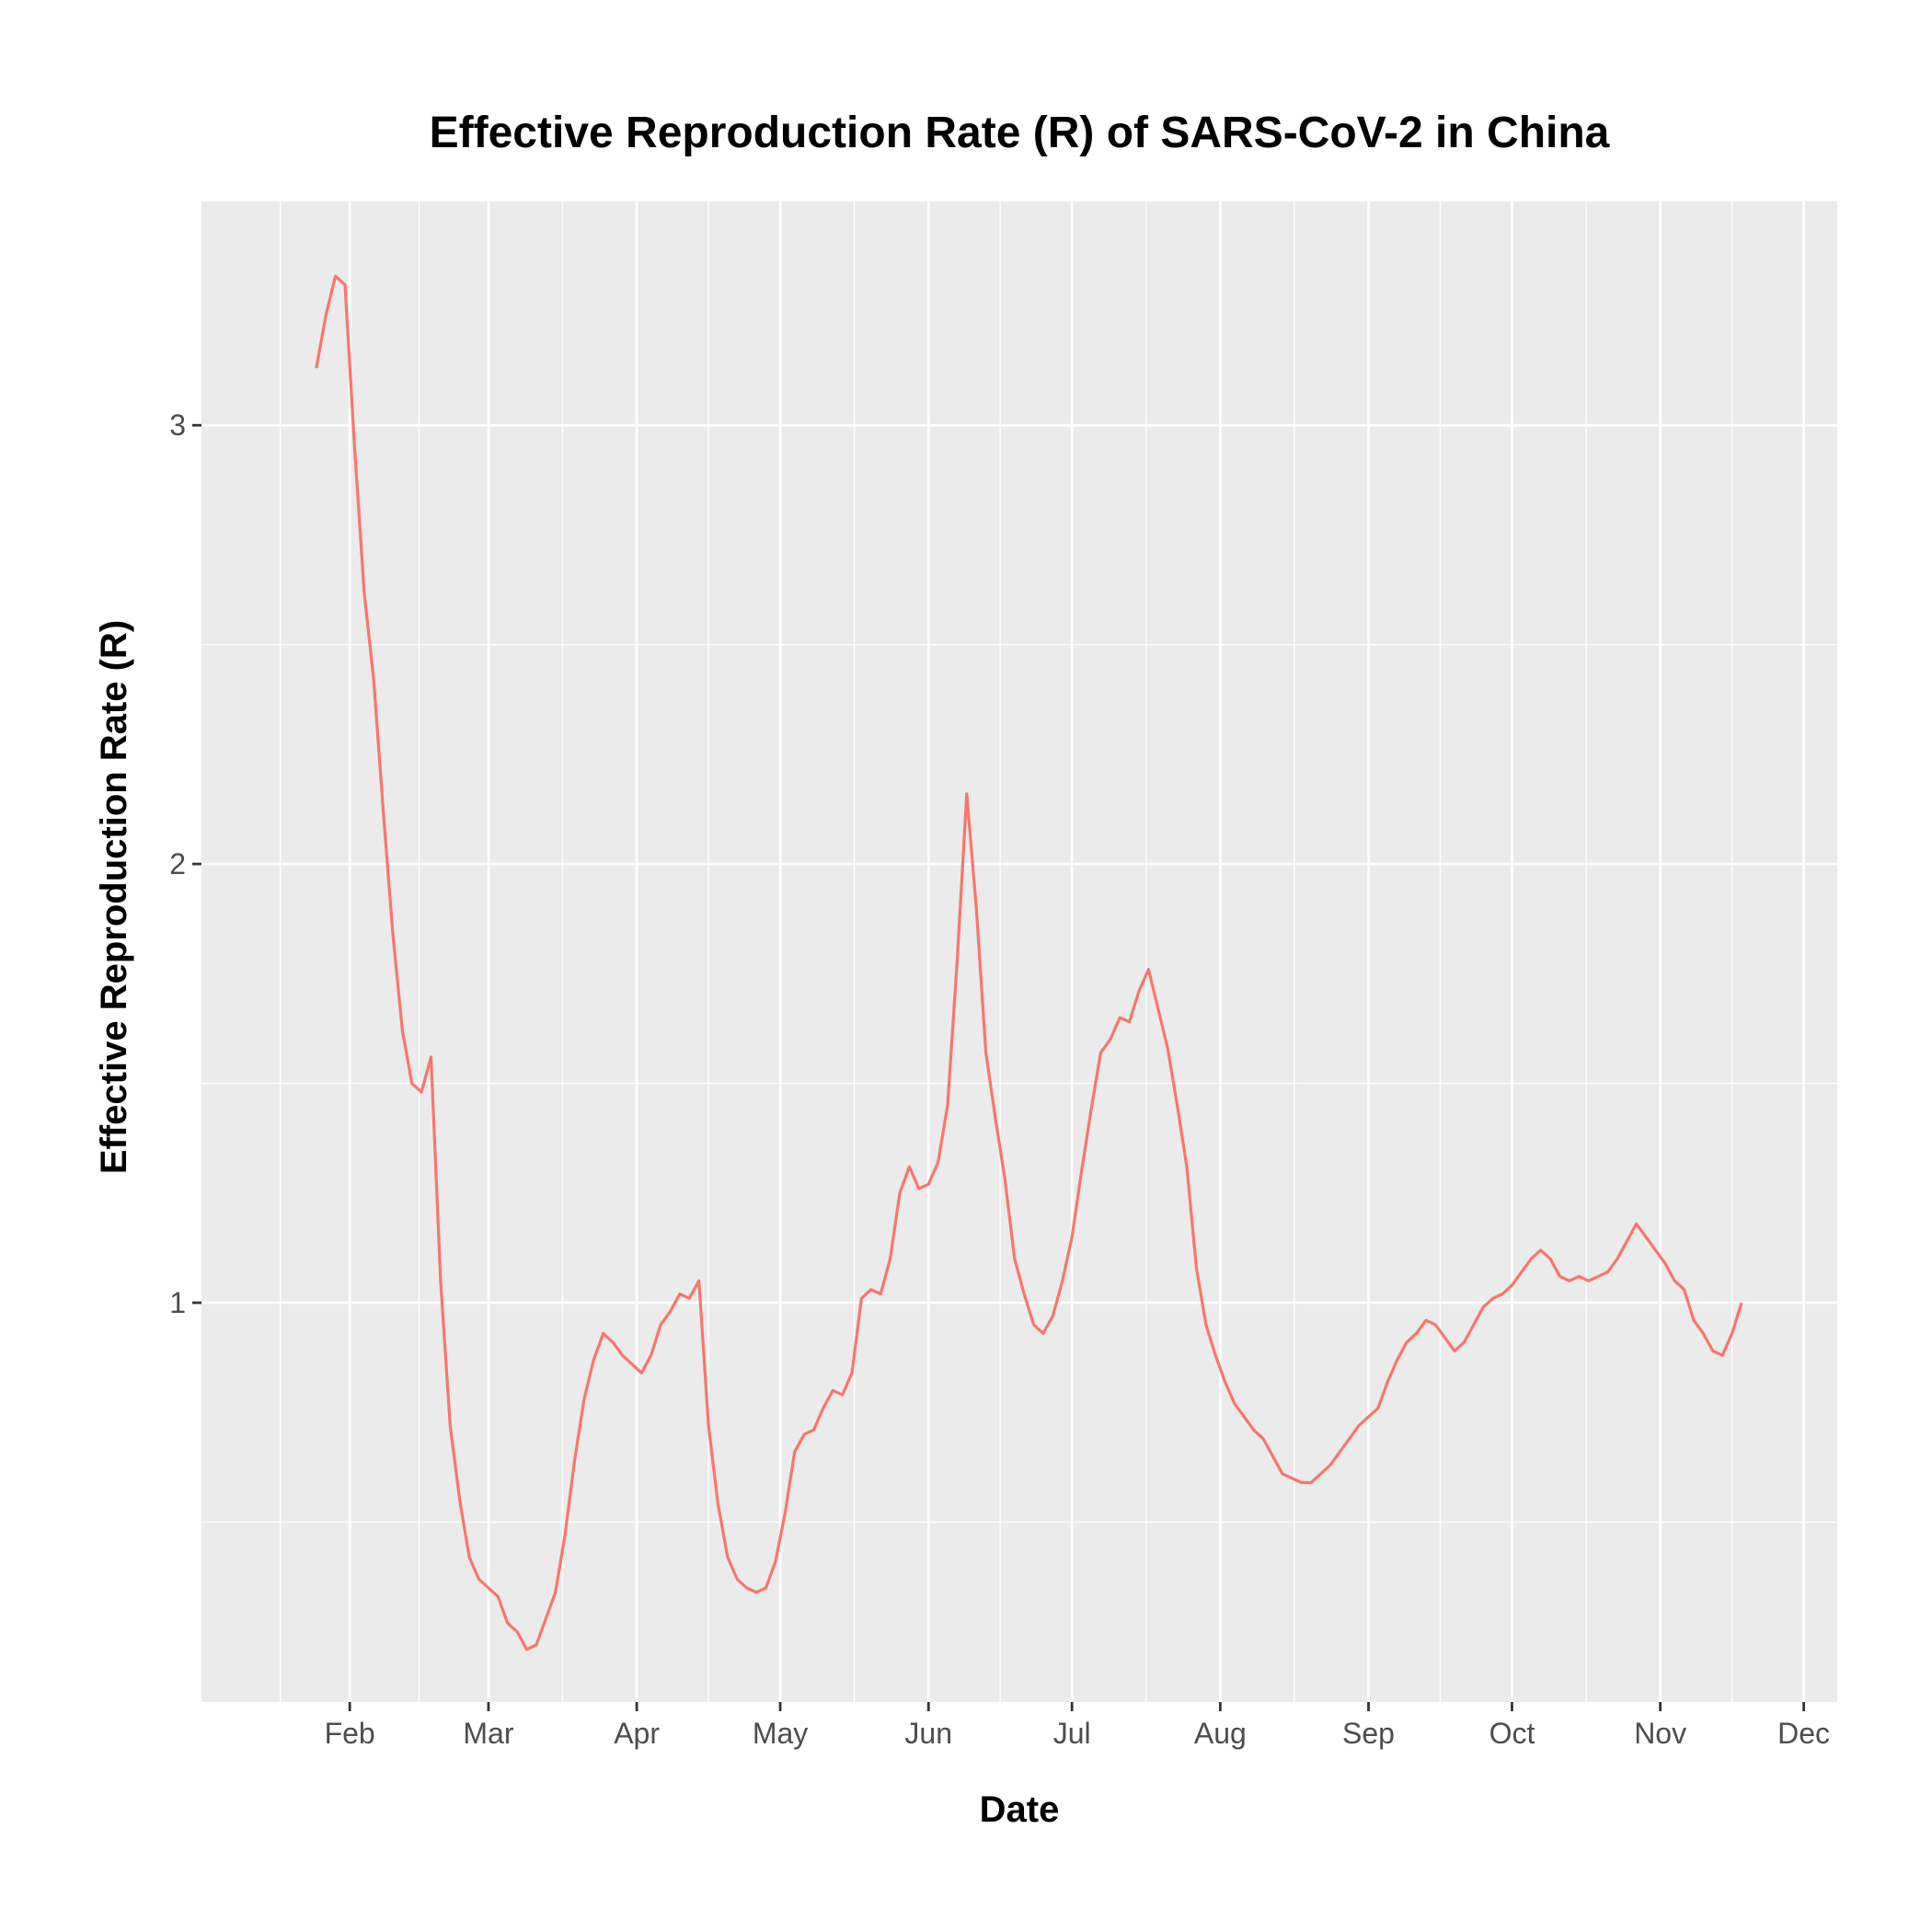 The width and height of the screenshot is (1932, 1932). Describe the element at coordinates (1660, 1733) in the screenshot. I see `x-tick-label: Nov` at that location.